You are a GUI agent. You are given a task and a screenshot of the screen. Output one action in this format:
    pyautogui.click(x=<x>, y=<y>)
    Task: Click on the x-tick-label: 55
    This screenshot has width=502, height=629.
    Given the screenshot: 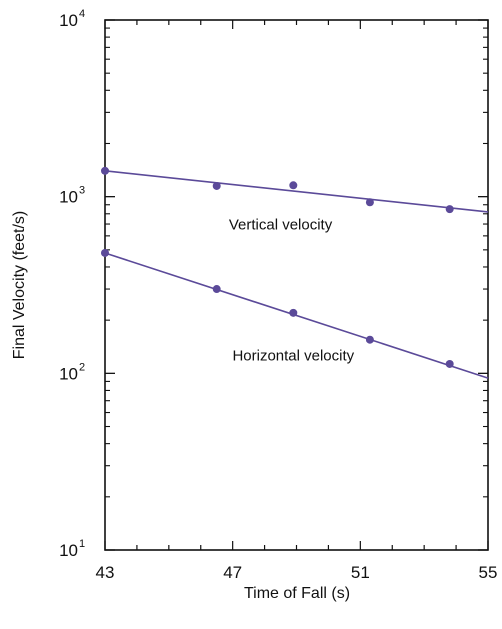 What is the action you would take?
    pyautogui.click(x=488, y=572)
    